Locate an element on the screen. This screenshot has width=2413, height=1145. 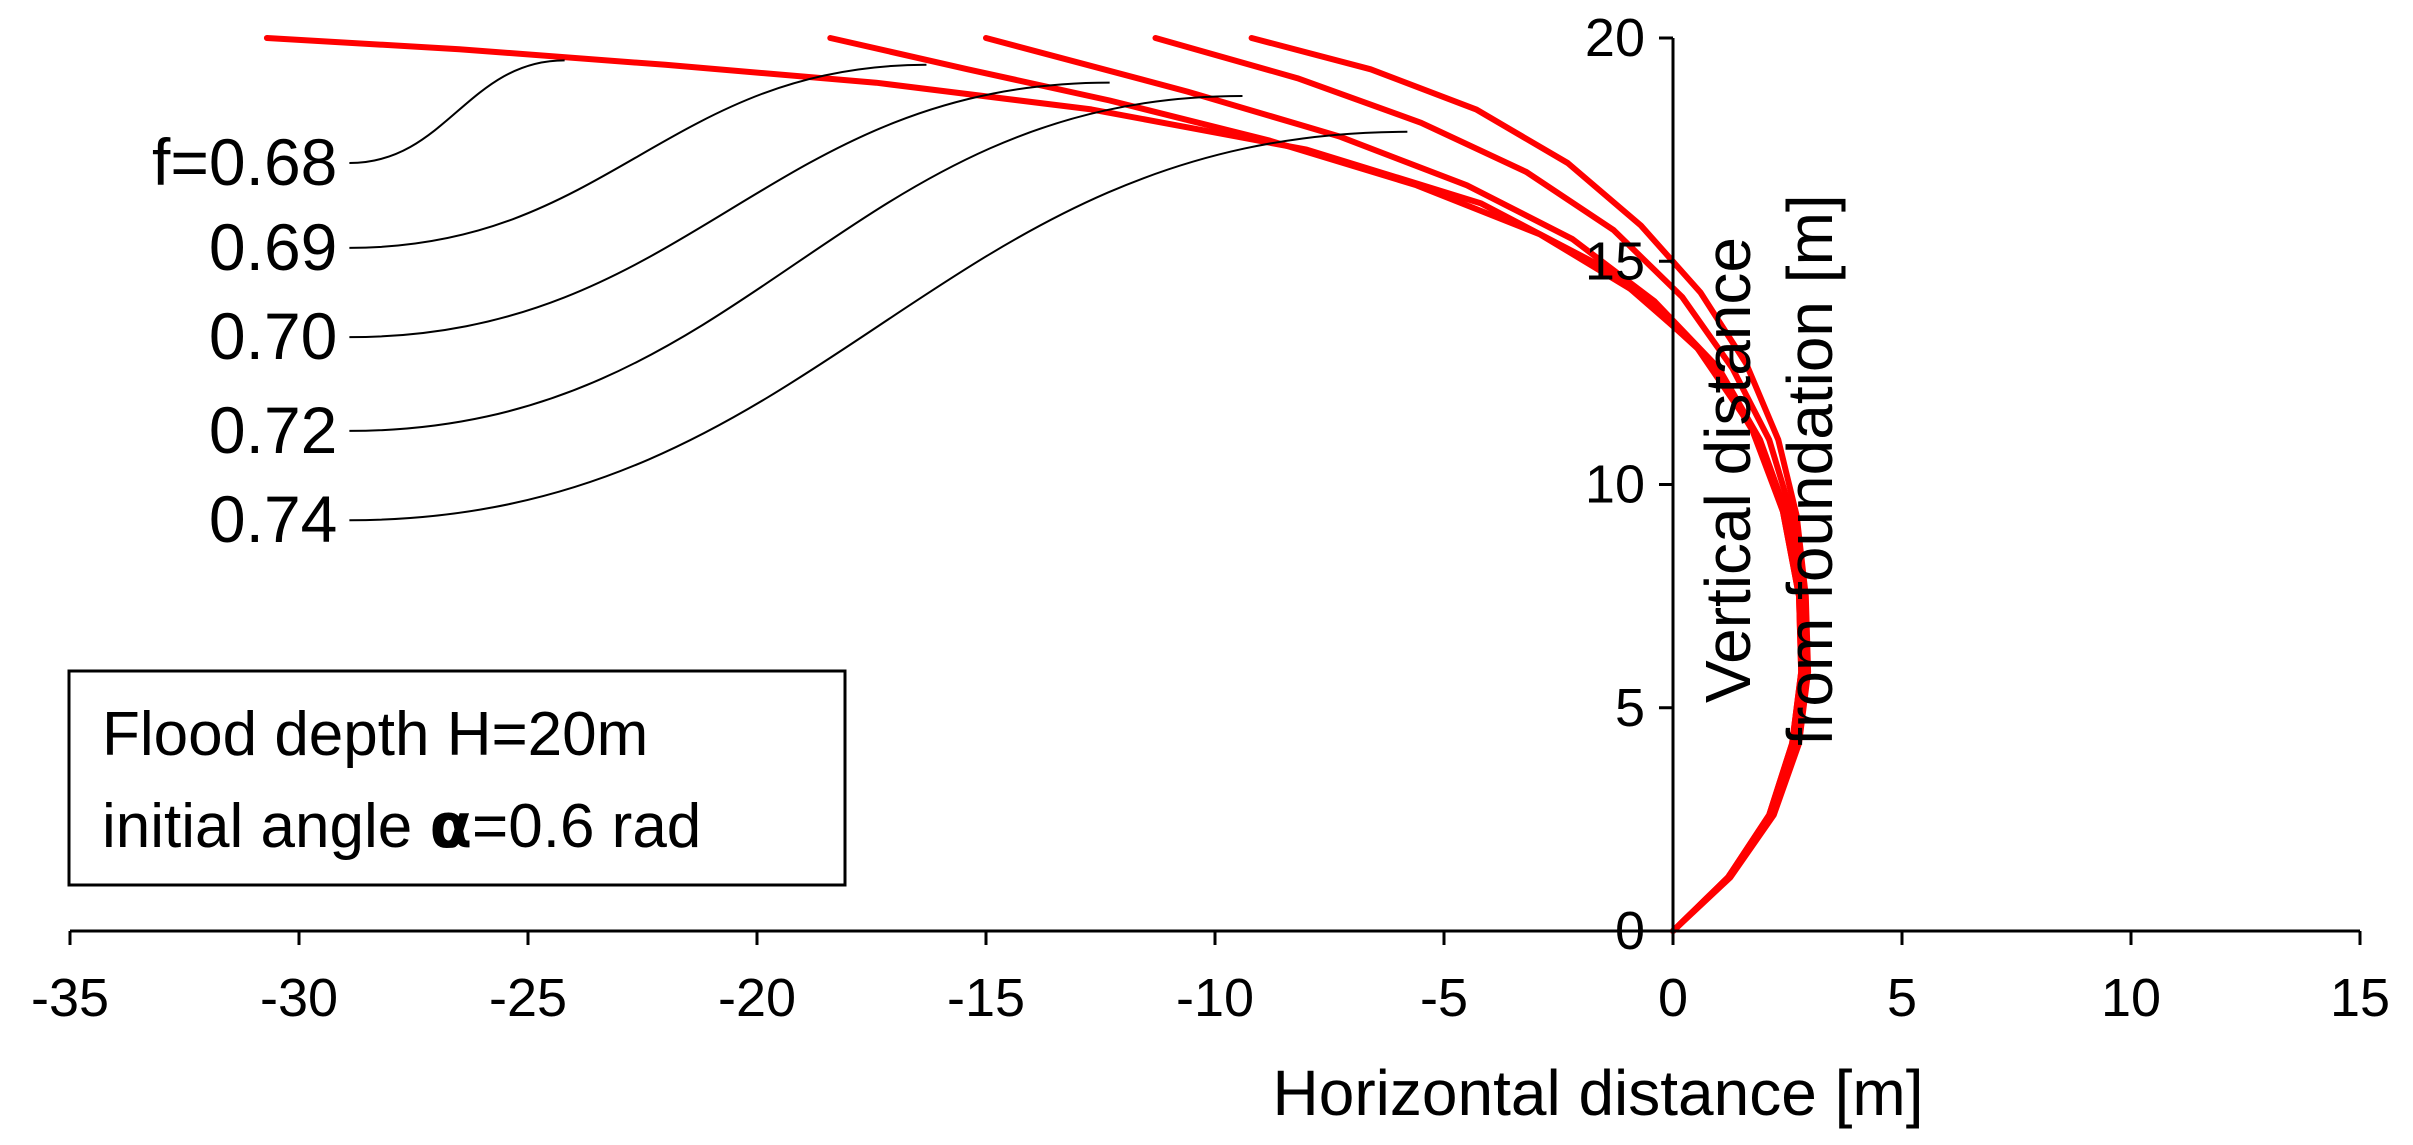
curve-label: 0.74 is located at coordinates (273, 519).